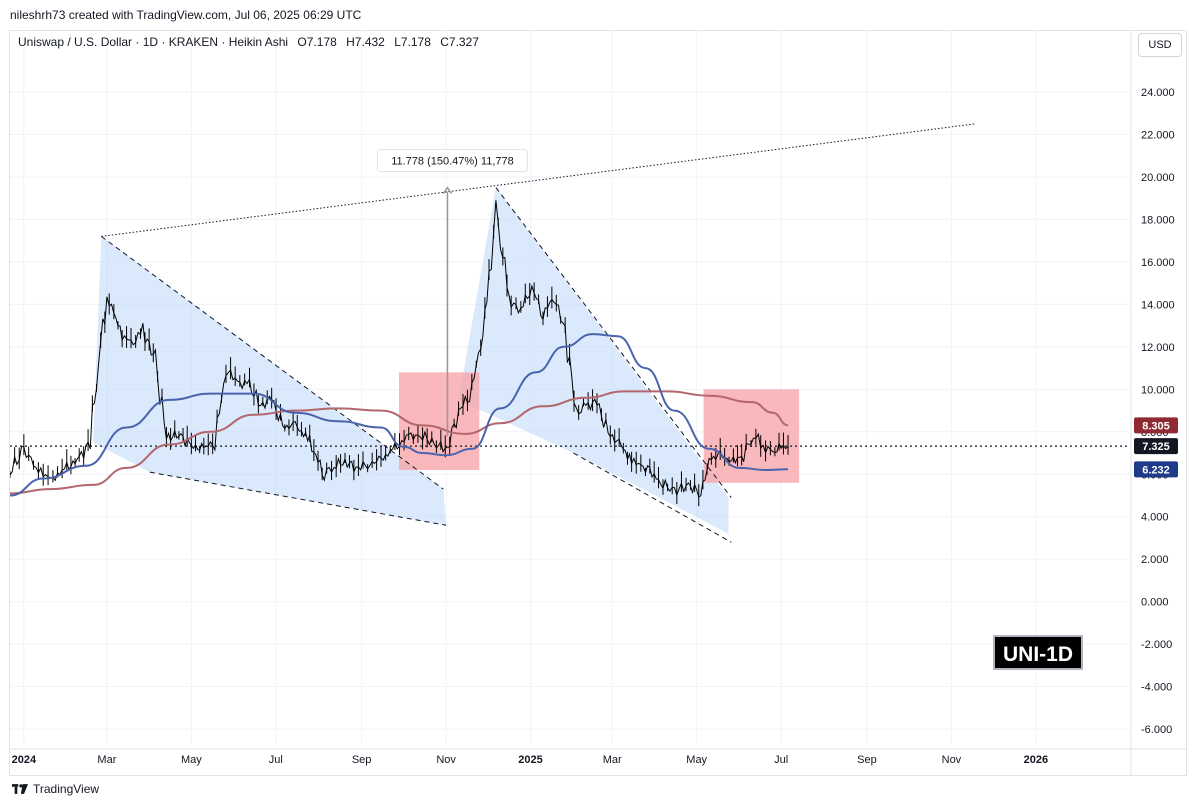 This screenshot has height=808, width=1198. What do you see at coordinates (1158, 135) in the screenshot?
I see `y-tick-label: 22.000` at bounding box center [1158, 135].